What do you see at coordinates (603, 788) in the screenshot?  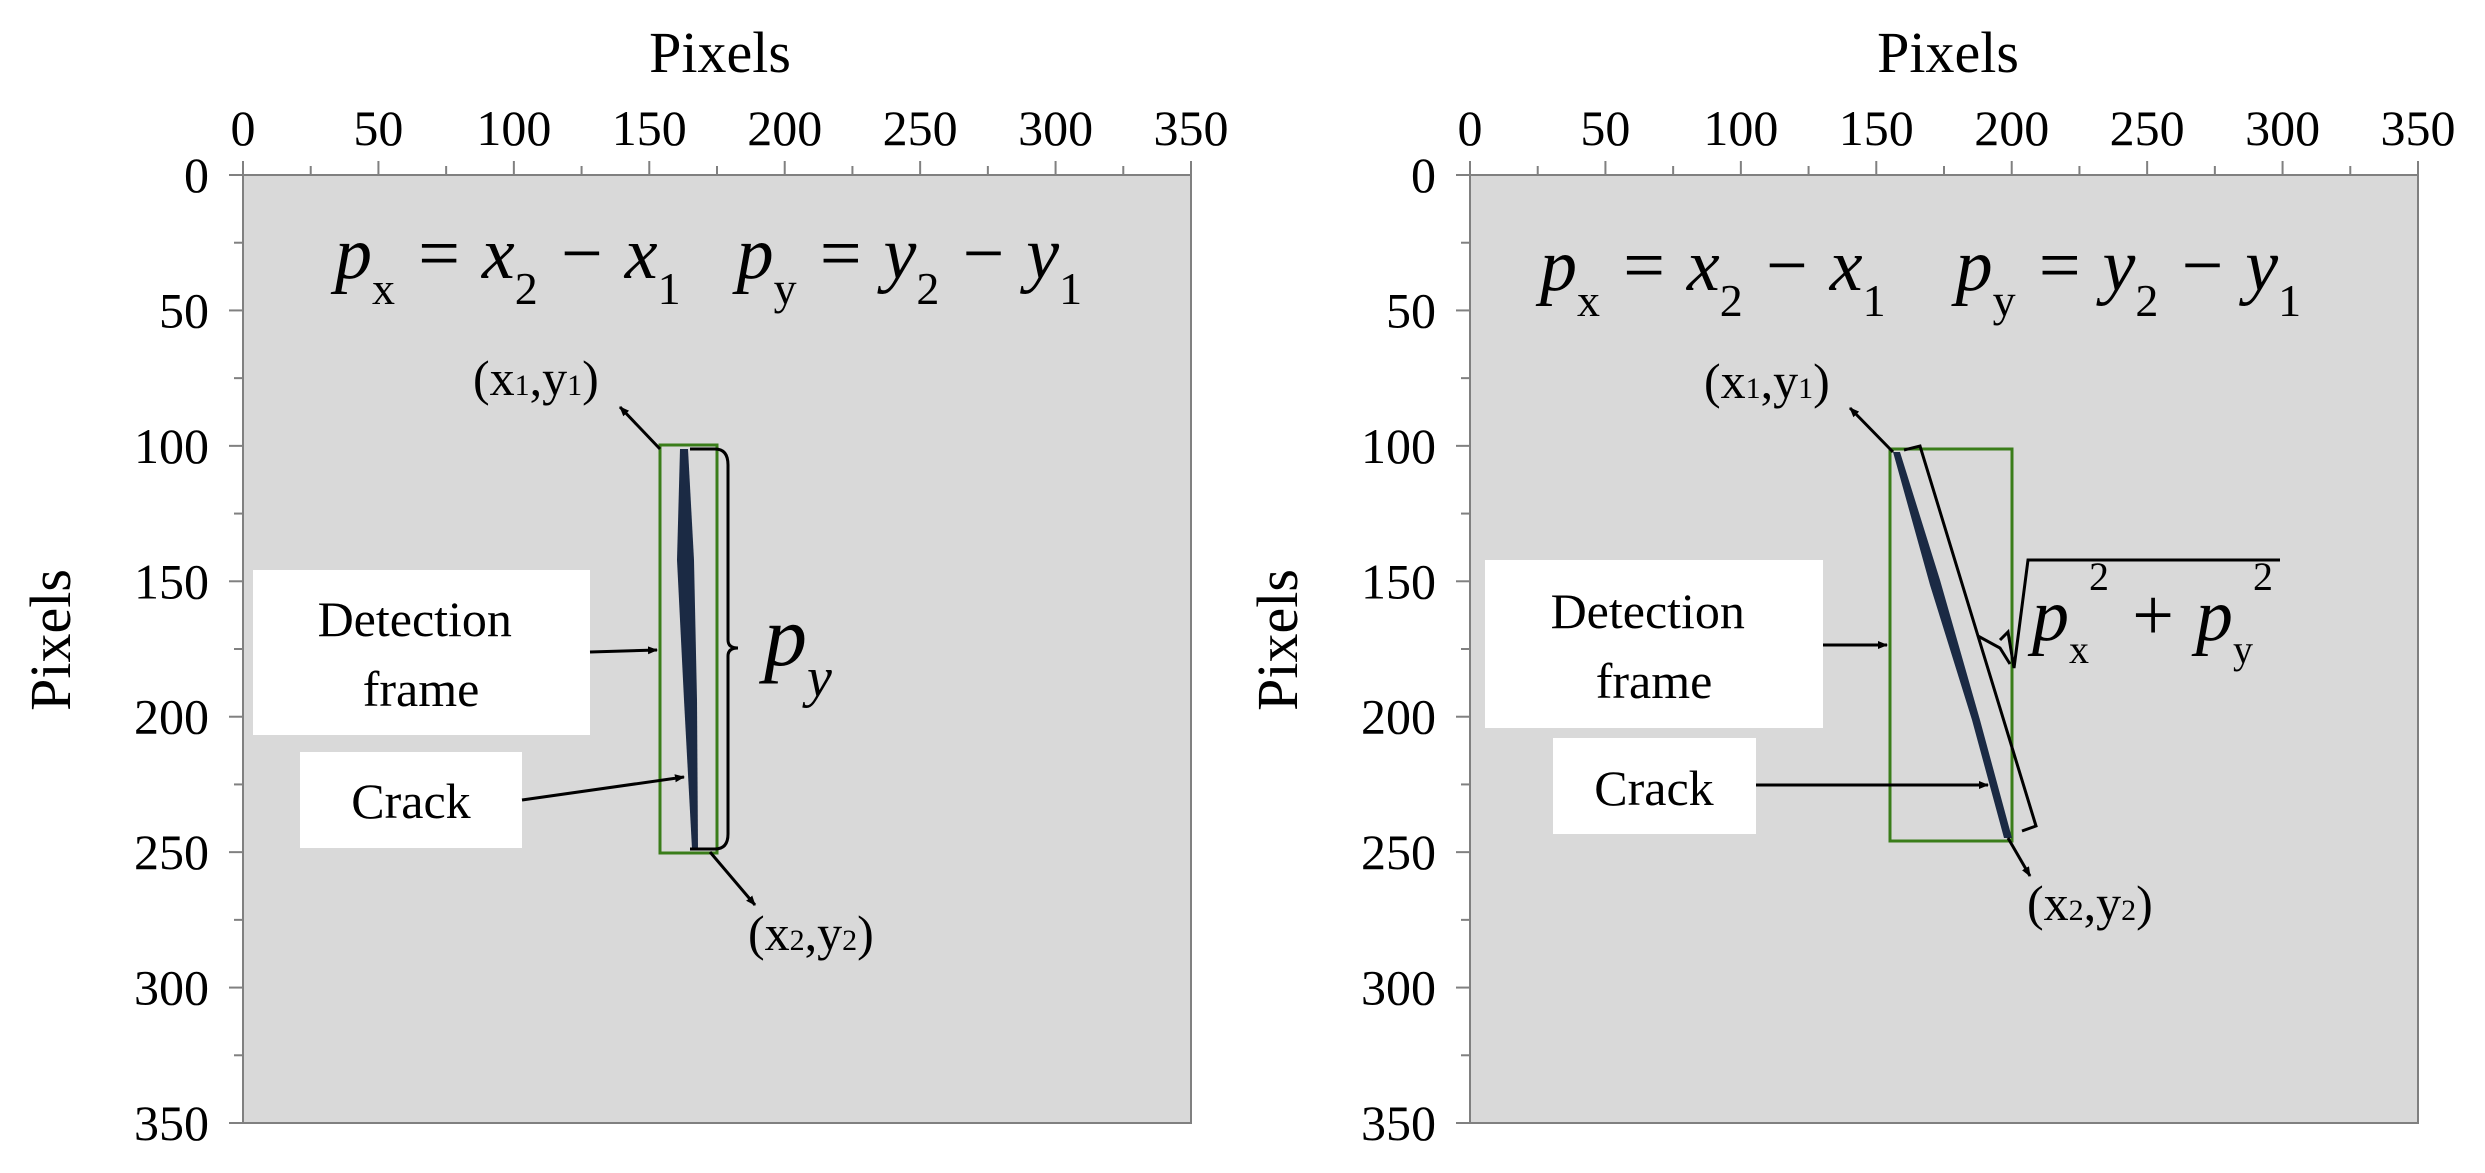 I see `crack-arrow` at bounding box center [603, 788].